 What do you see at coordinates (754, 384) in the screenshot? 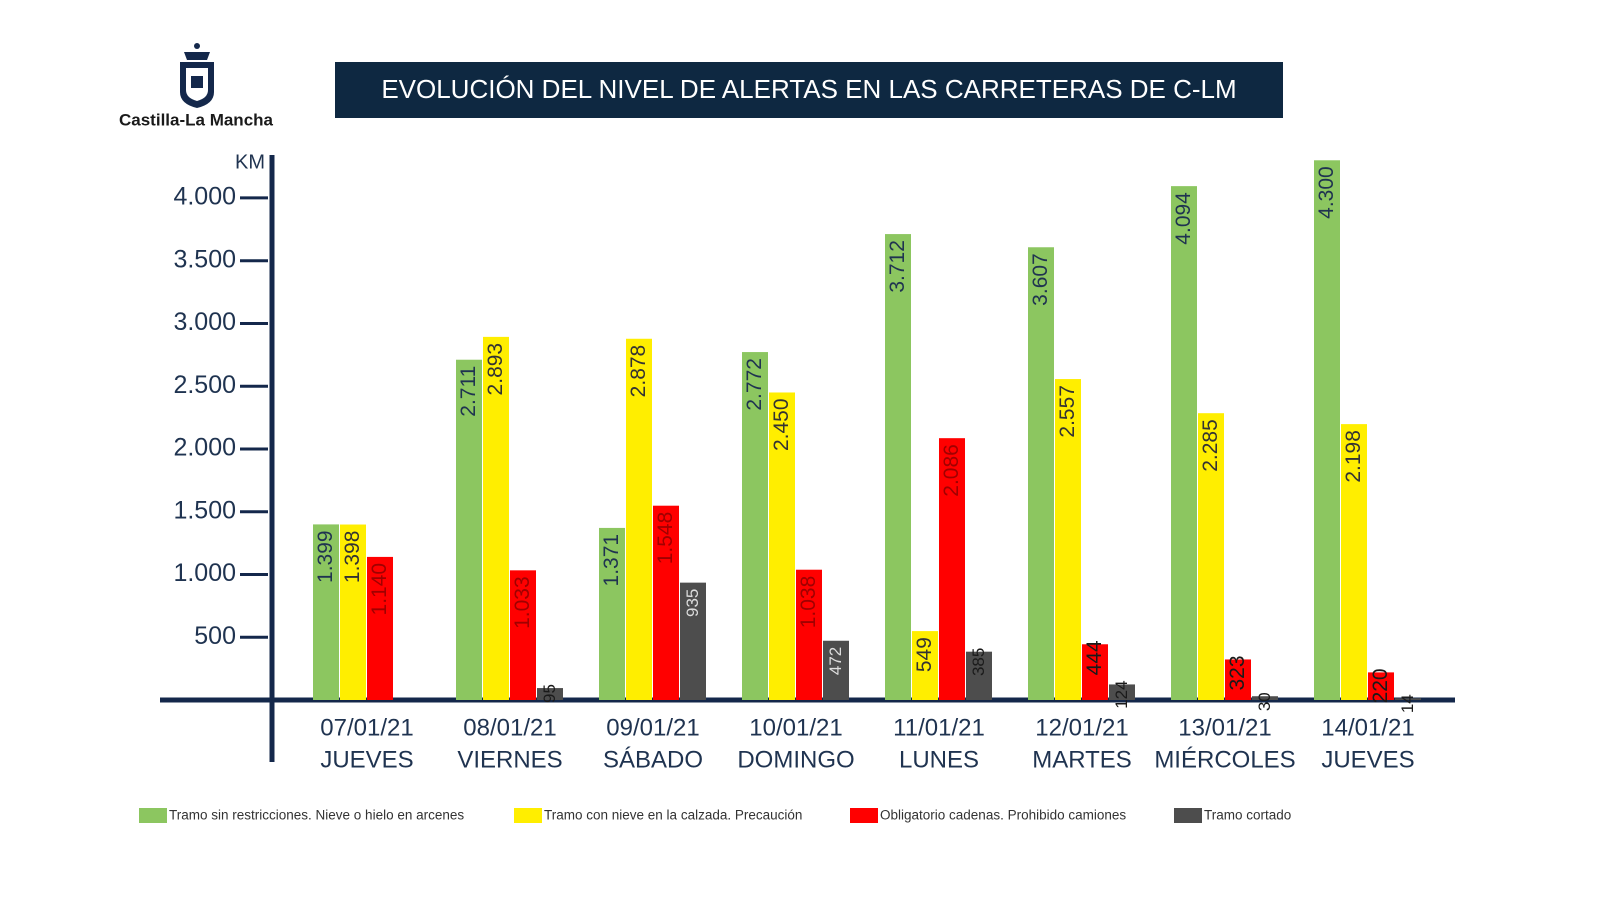
I see `value-label: 2.772` at bounding box center [754, 384].